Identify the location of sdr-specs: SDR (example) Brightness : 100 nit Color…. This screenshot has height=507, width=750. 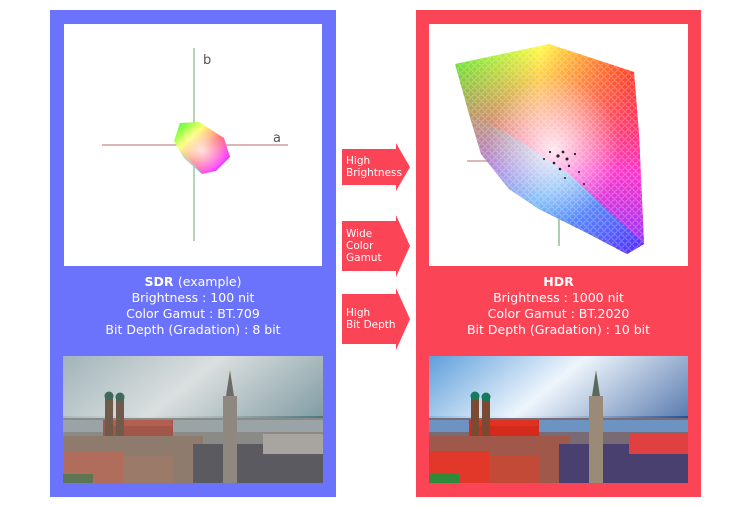
(193, 306).